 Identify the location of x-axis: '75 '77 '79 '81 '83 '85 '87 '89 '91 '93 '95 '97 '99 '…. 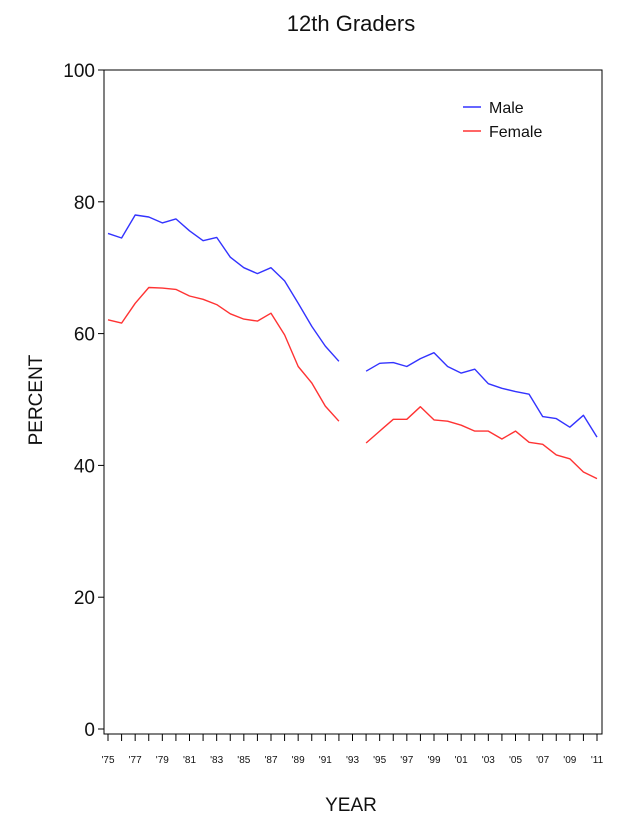
(352, 750).